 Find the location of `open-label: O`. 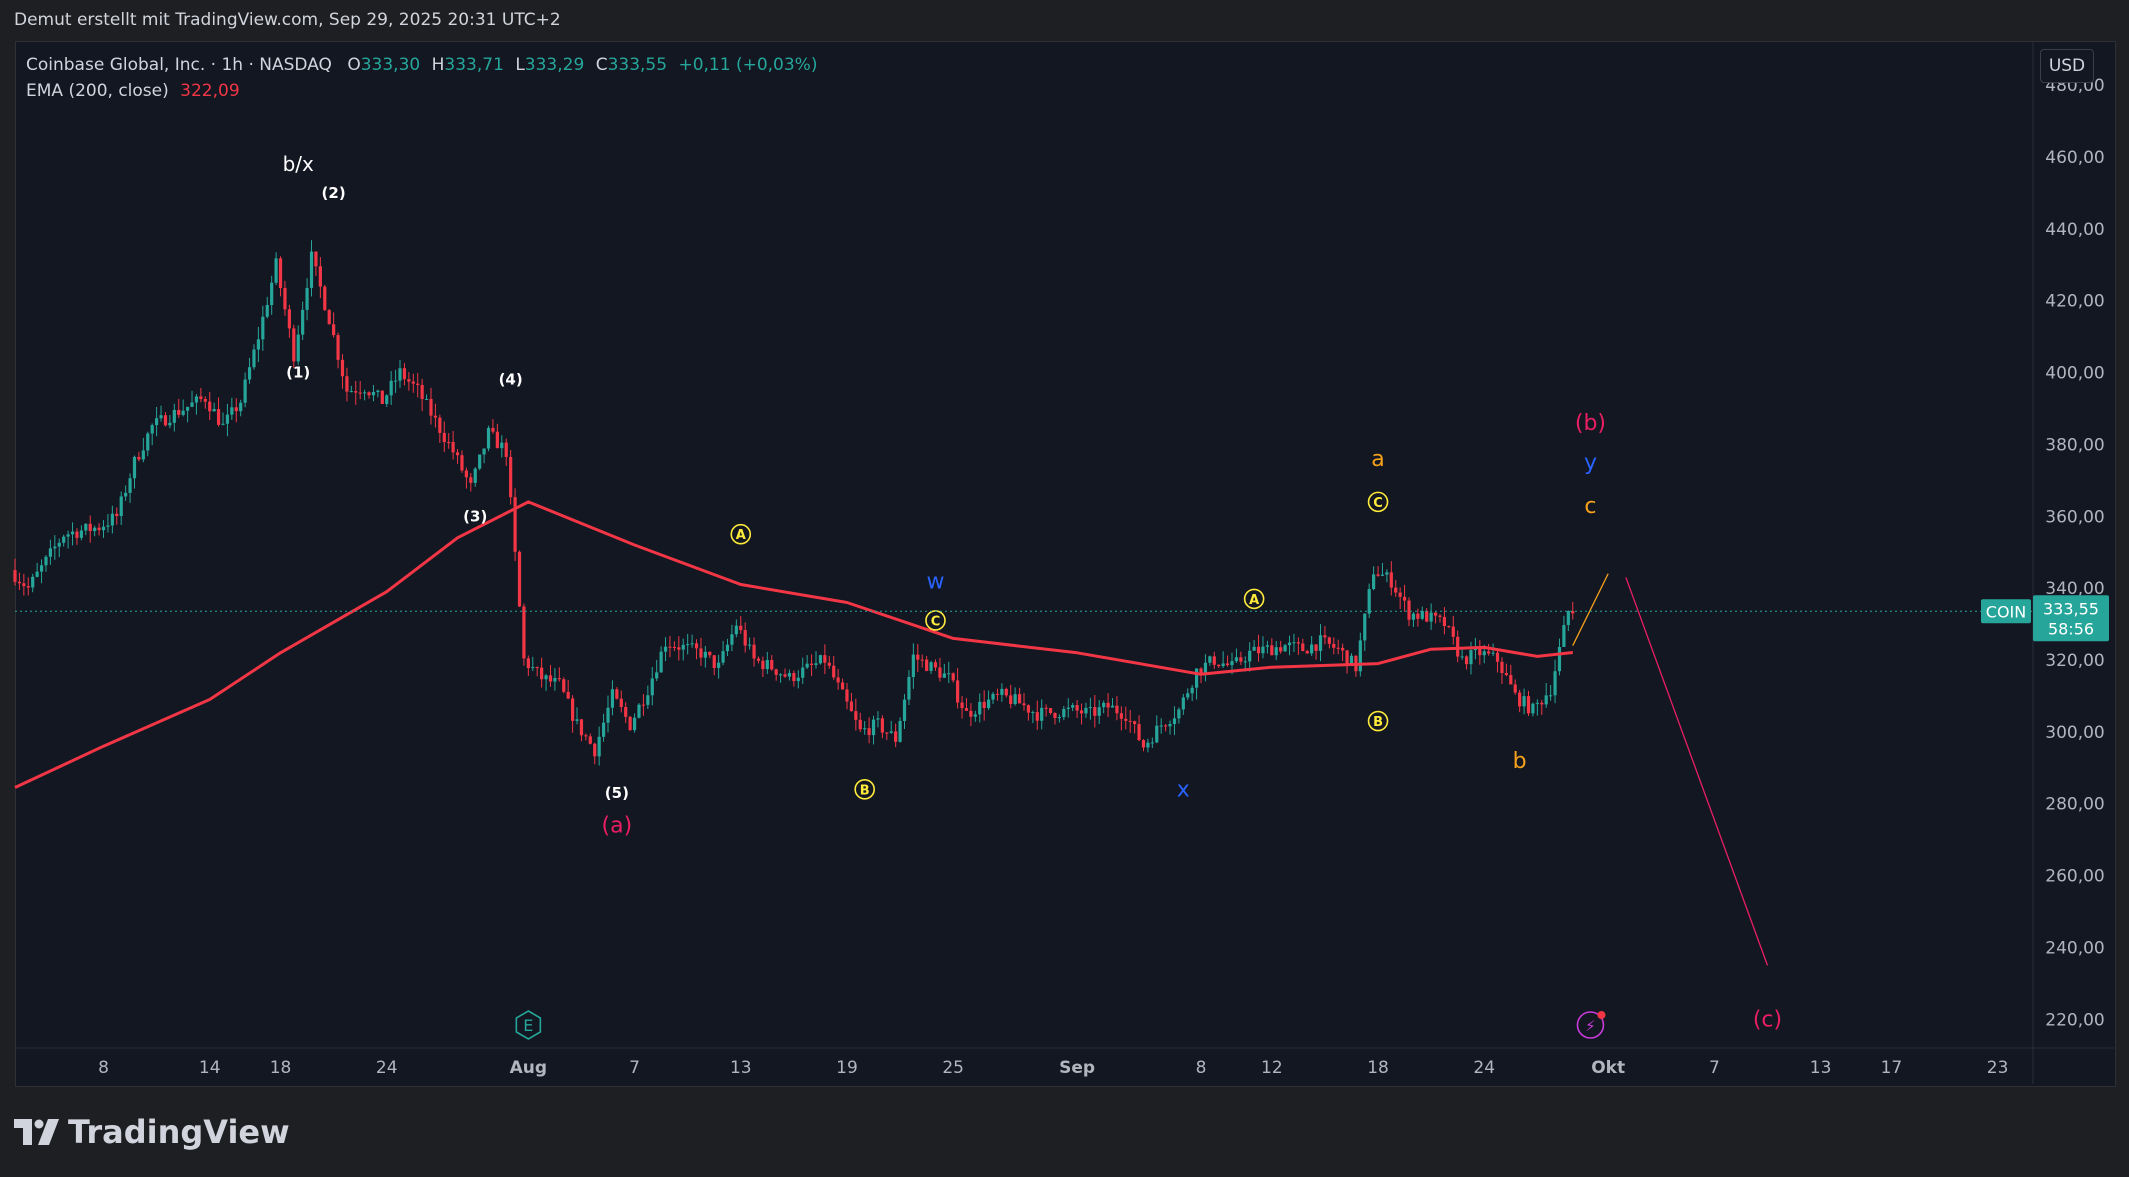

open-label: O is located at coordinates (354, 65).